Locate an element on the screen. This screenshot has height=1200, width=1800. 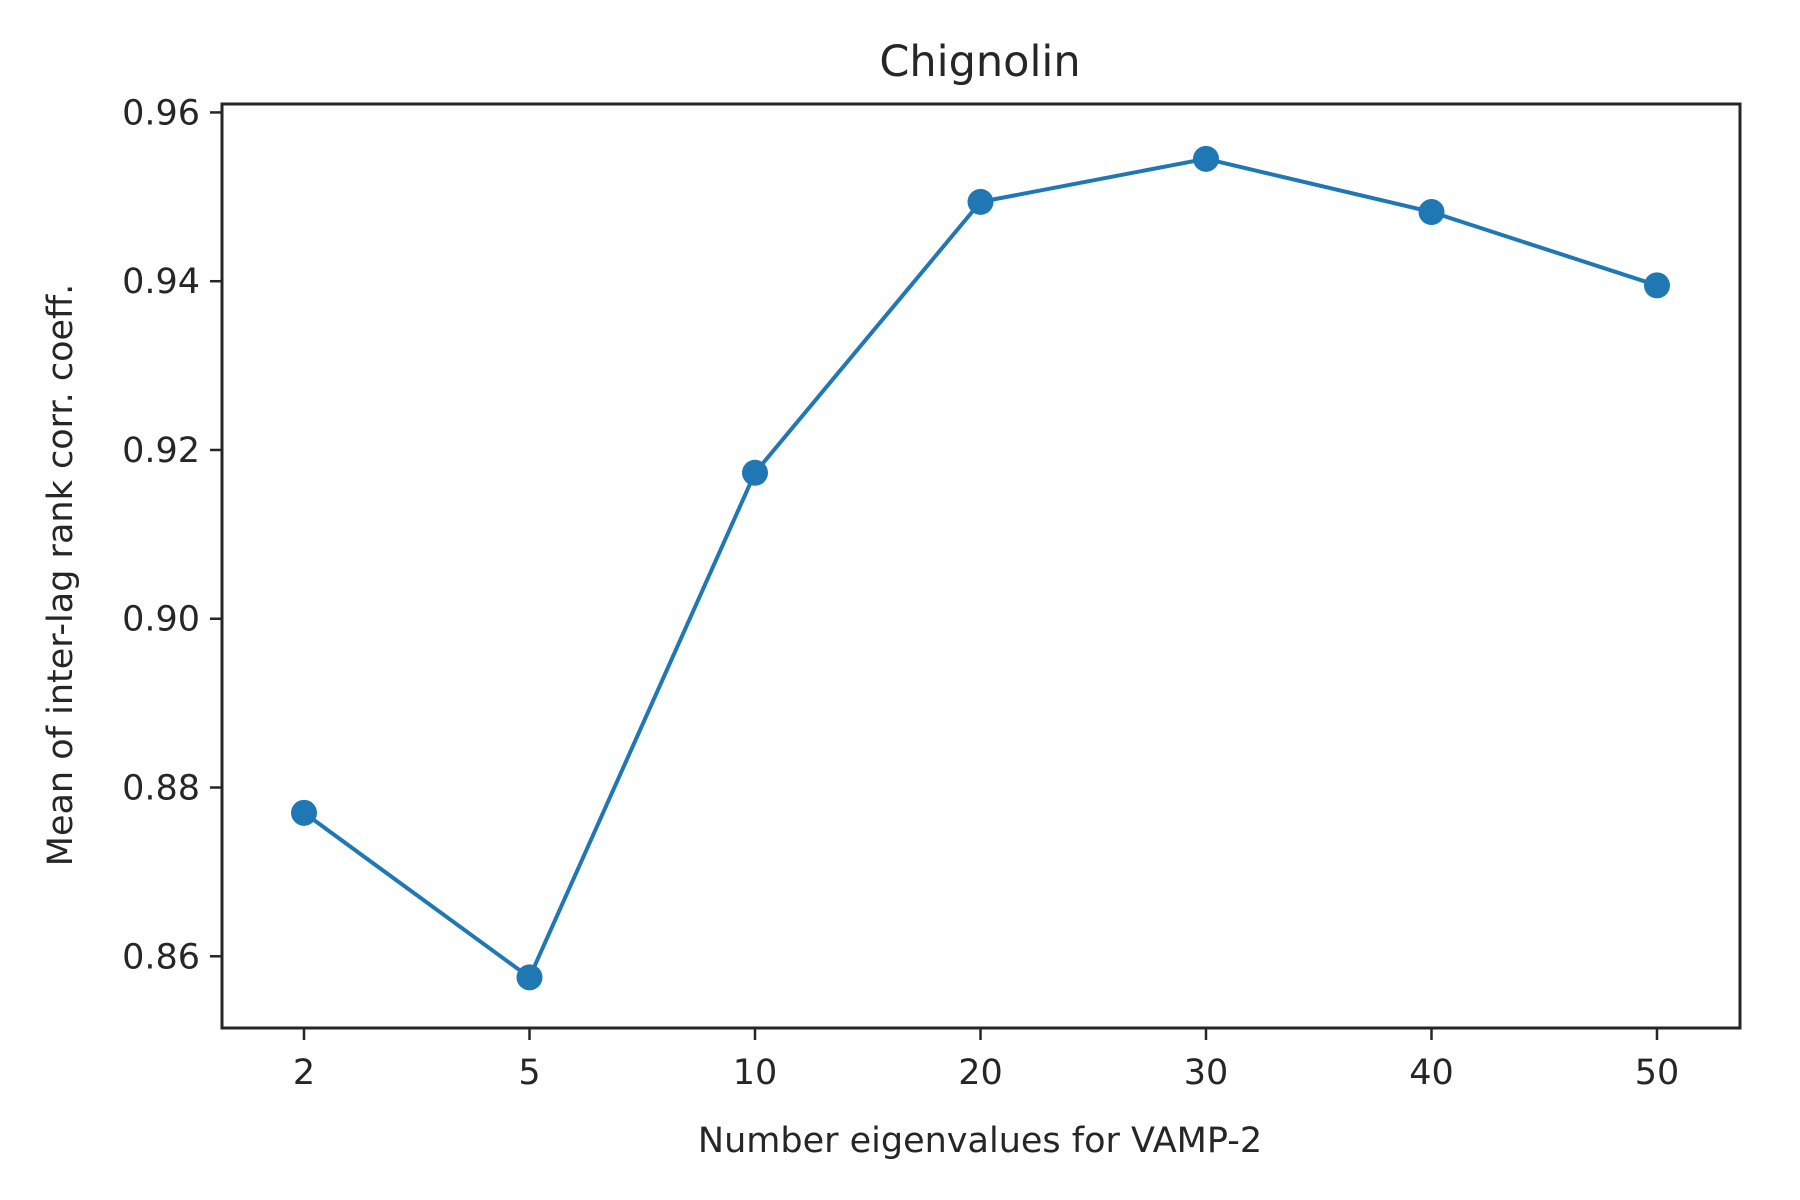
x-tick-label: 20 is located at coordinates (980, 1073).